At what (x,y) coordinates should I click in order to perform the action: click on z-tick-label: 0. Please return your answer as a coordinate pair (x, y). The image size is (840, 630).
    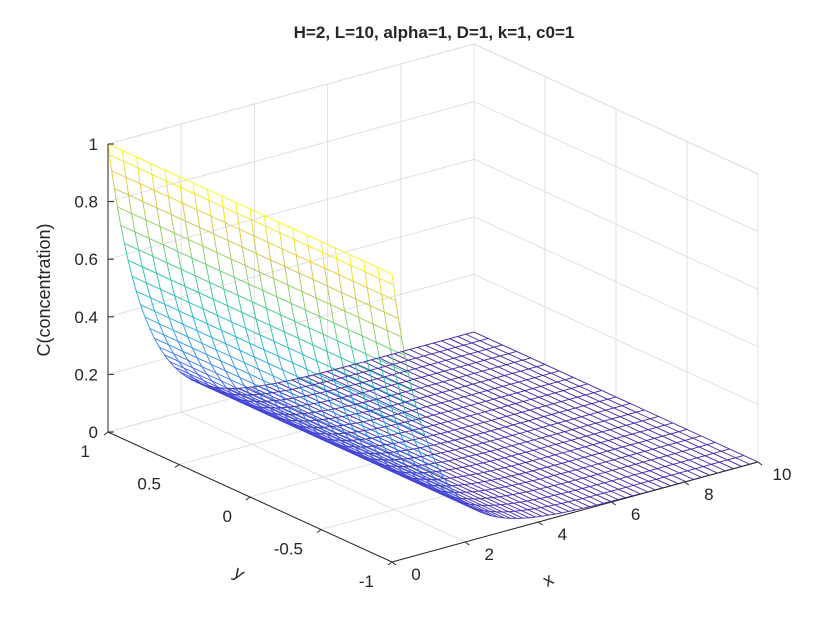
    Looking at the image, I should click on (93, 432).